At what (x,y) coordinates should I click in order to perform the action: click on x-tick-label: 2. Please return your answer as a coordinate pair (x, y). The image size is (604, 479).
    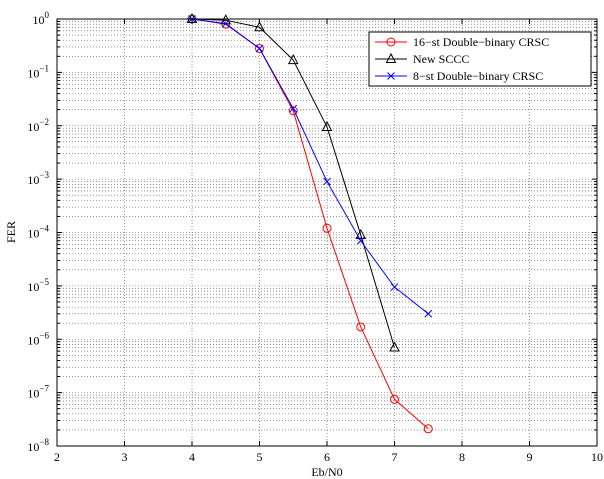
    Looking at the image, I should click on (57, 457).